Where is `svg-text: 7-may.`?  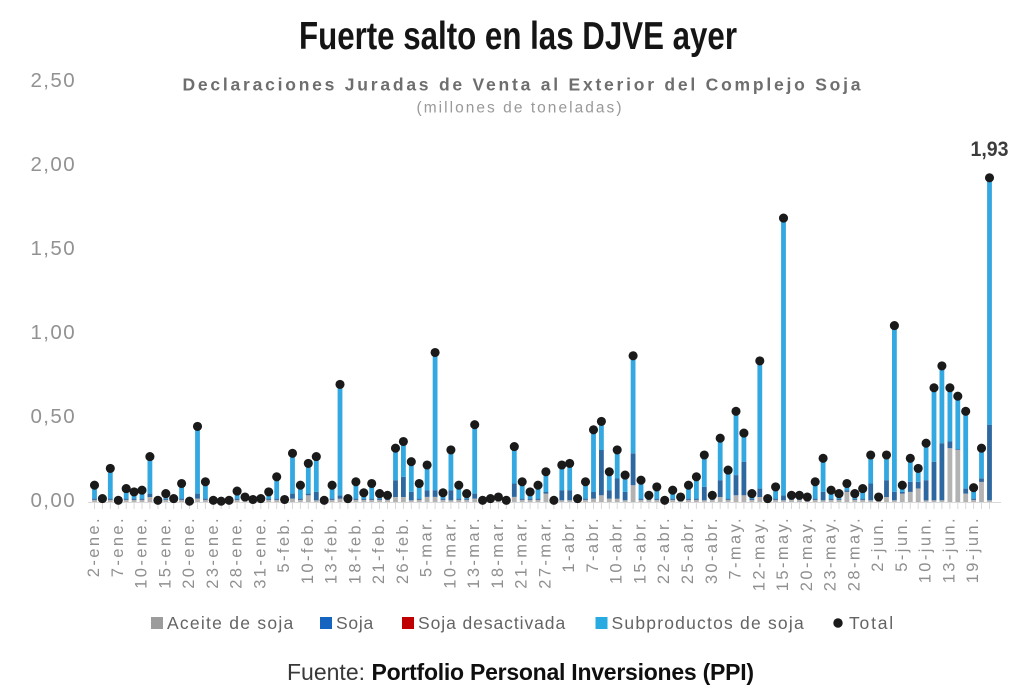 svg-text: 7-may. is located at coordinates (736, 548).